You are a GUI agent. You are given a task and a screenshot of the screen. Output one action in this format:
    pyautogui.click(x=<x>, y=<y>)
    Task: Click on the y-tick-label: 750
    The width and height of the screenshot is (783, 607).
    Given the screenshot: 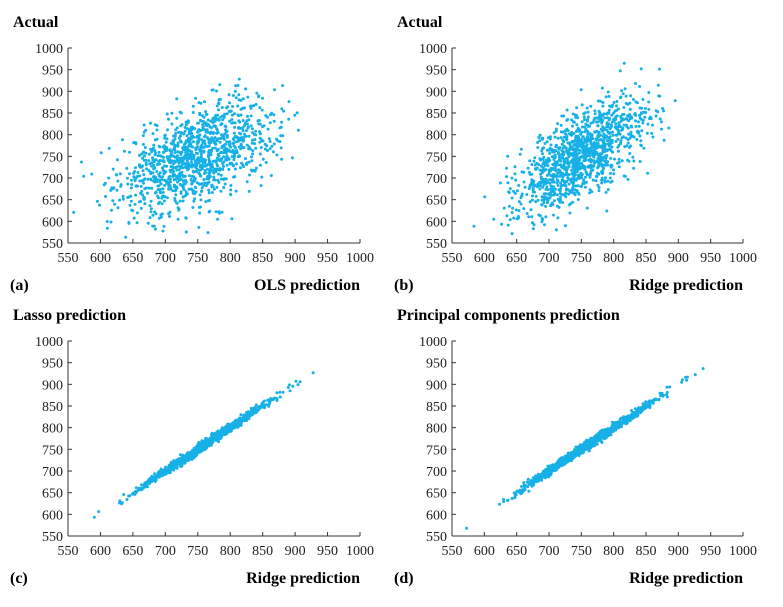 What is the action you would take?
    pyautogui.click(x=436, y=157)
    